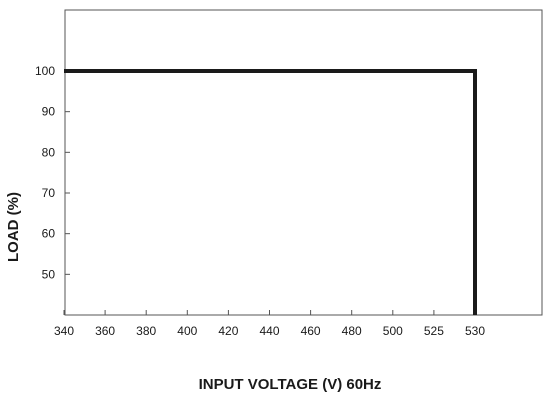 The height and width of the screenshot is (401, 554). Describe the element at coordinates (49, 152) in the screenshot. I see `y-tick-label: 80` at that location.